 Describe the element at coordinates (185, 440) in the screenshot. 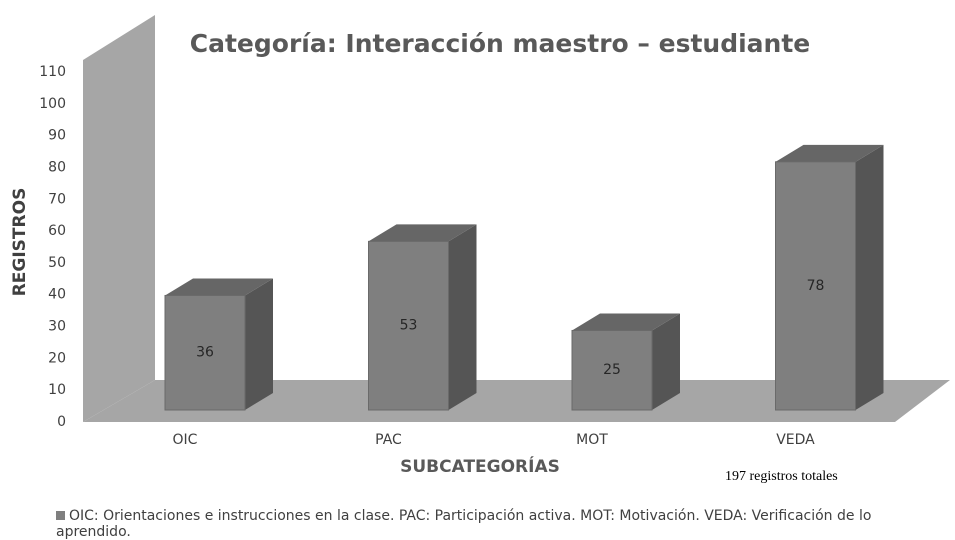

I see `x-tick-label: OIC` at that location.